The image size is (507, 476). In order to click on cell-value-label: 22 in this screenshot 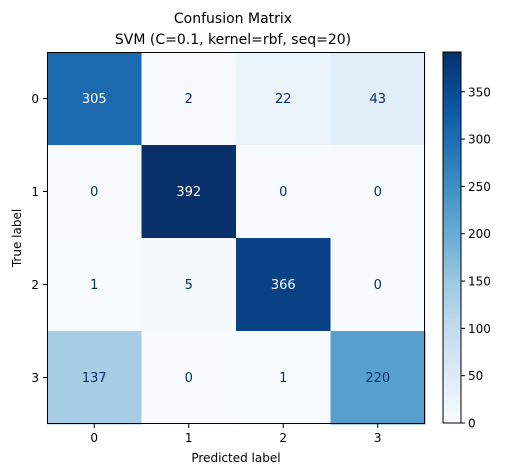, I will do `click(283, 99)`.